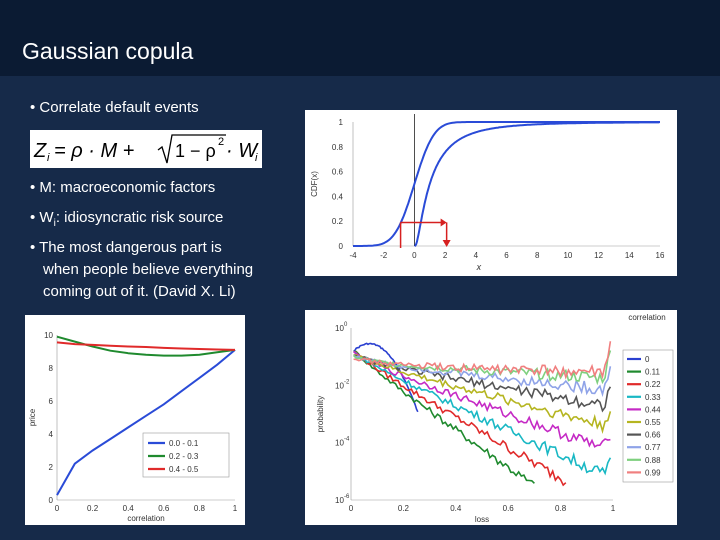  Describe the element at coordinates (129, 508) in the screenshot. I see `price-x-tick-label: 0.4` at that location.